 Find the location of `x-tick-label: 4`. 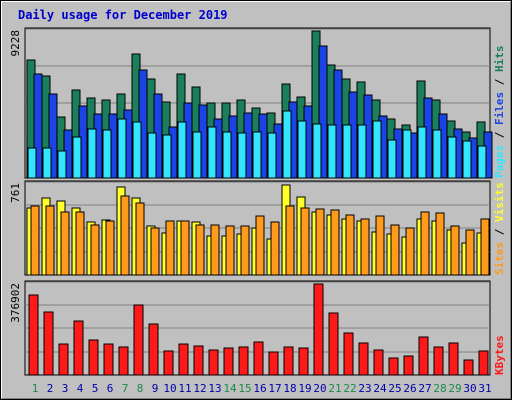

x-tick-label: 4 is located at coordinates (80, 388).